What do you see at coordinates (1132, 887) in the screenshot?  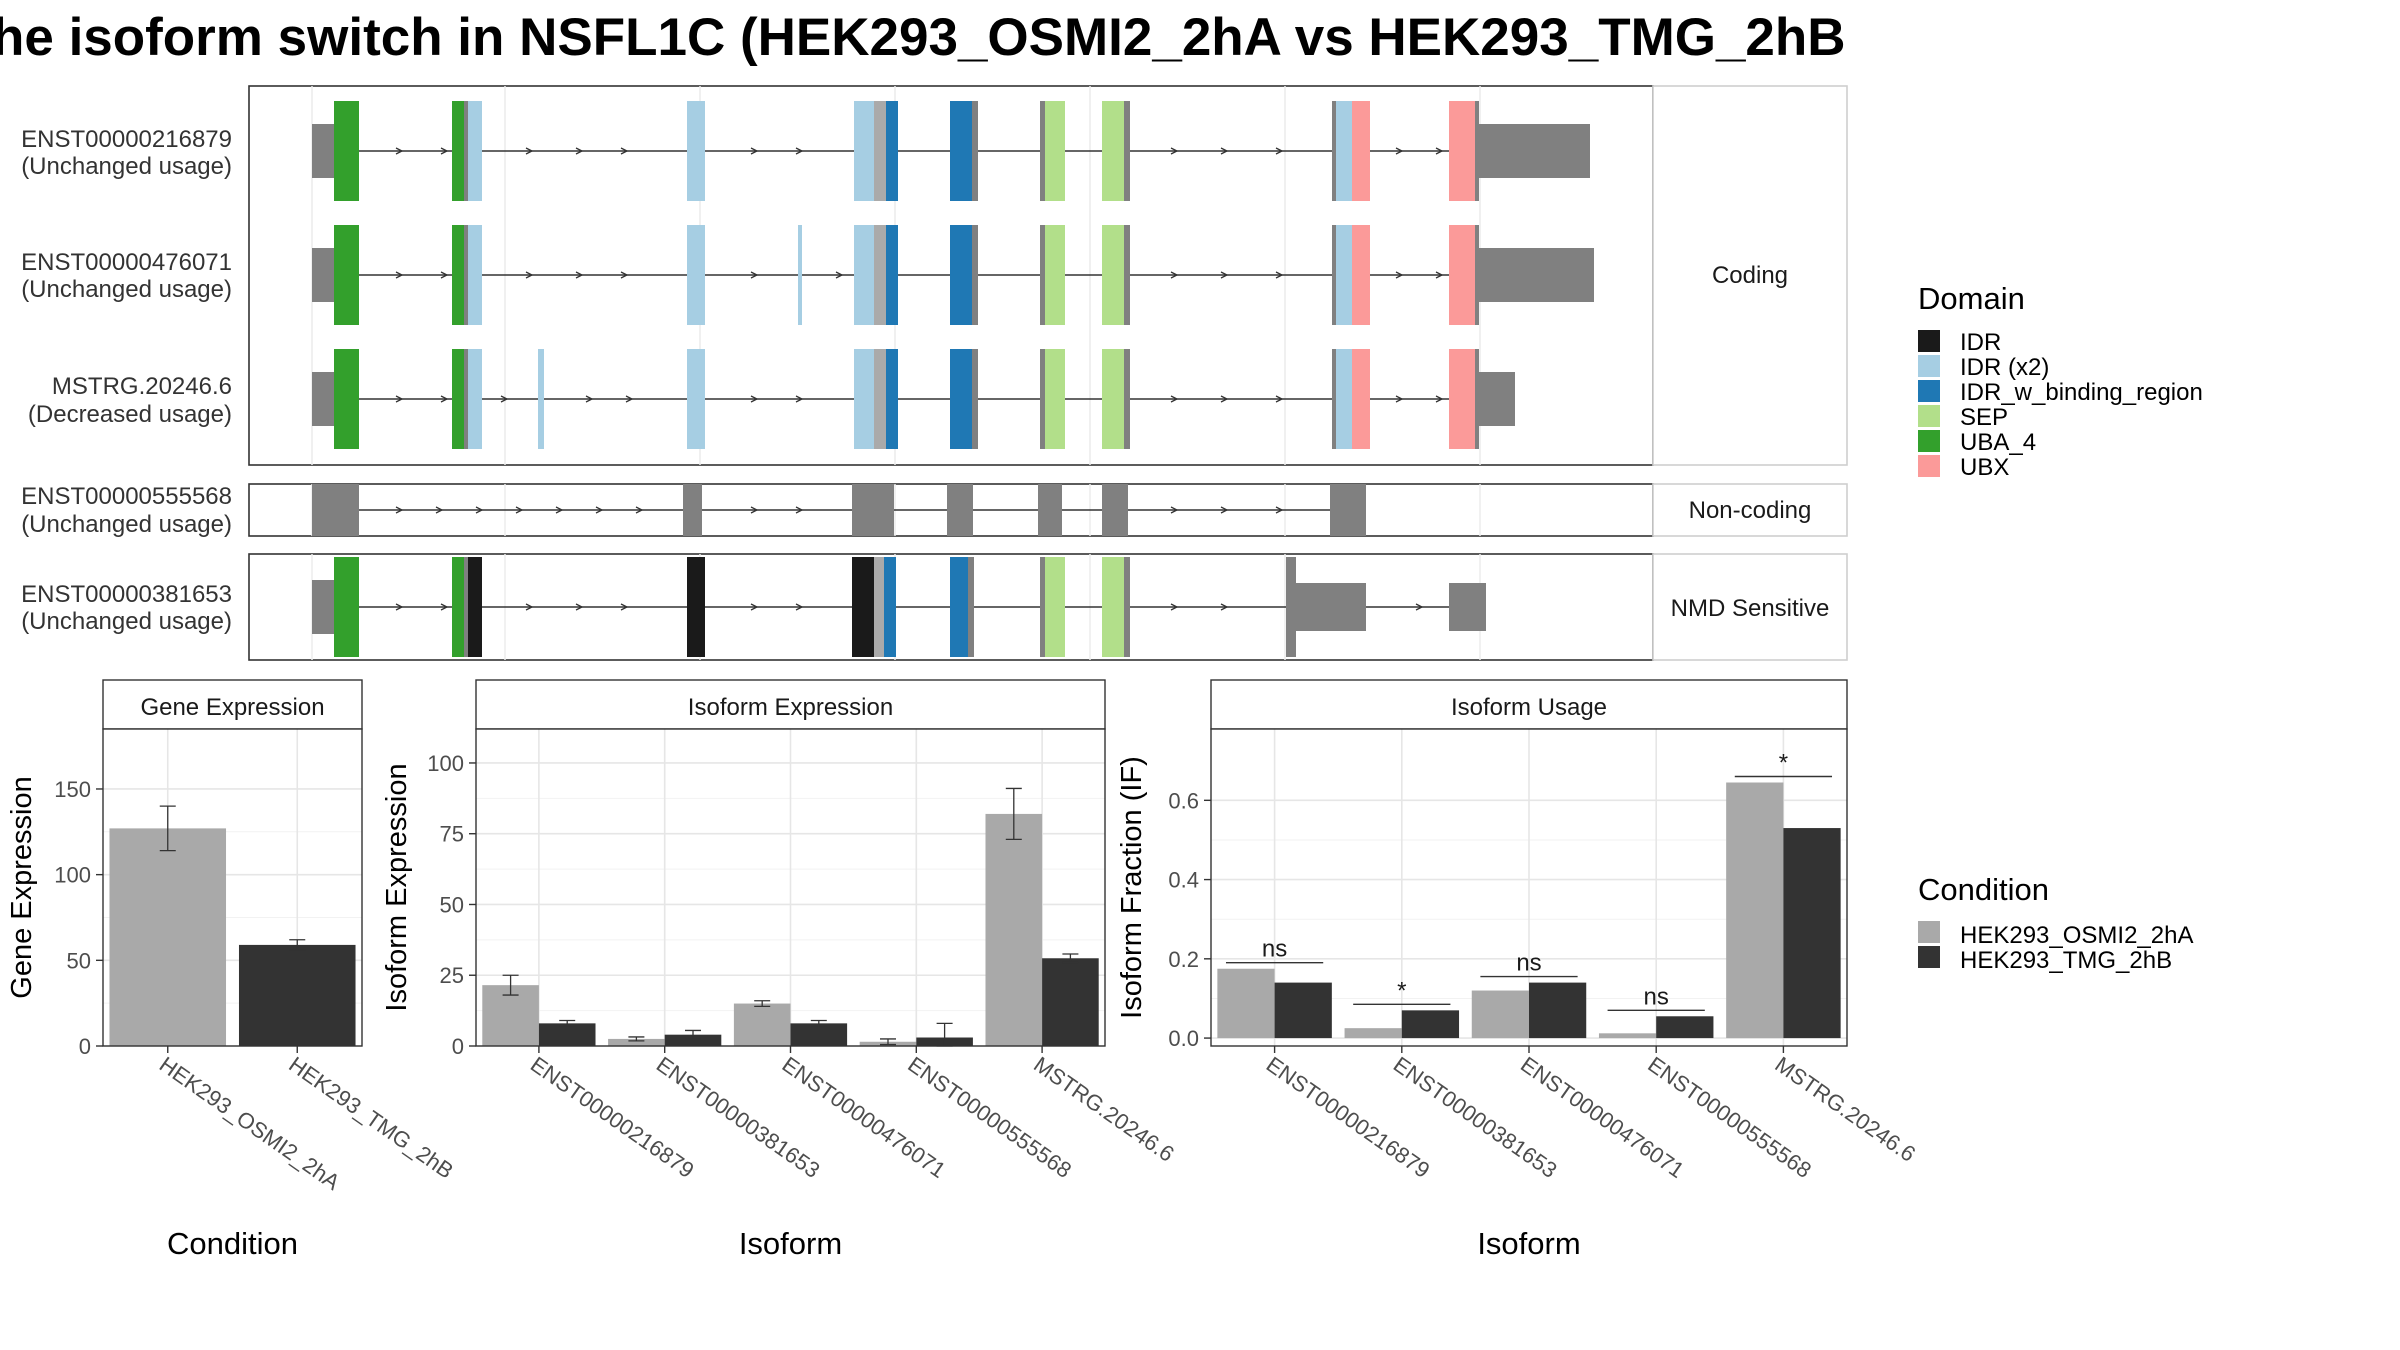 I see `y-axis-title: Isoform Fraction (IF)` at bounding box center [1132, 887].